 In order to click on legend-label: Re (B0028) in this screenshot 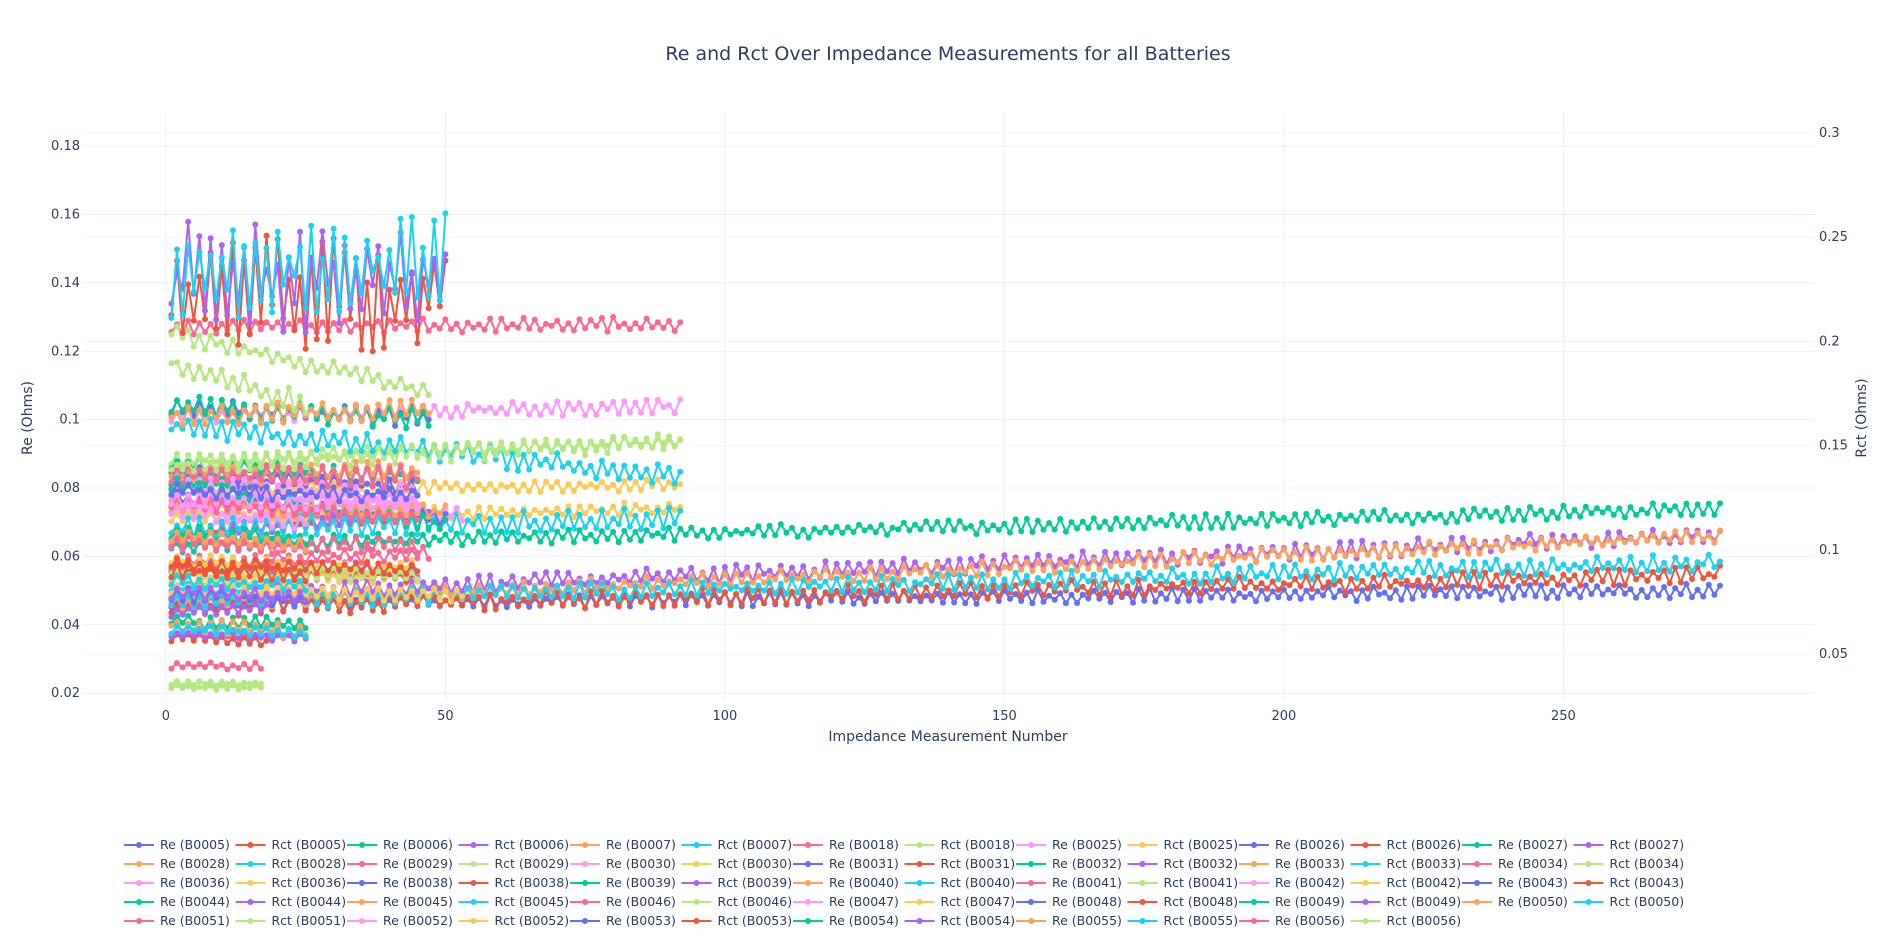, I will do `click(195, 863)`.